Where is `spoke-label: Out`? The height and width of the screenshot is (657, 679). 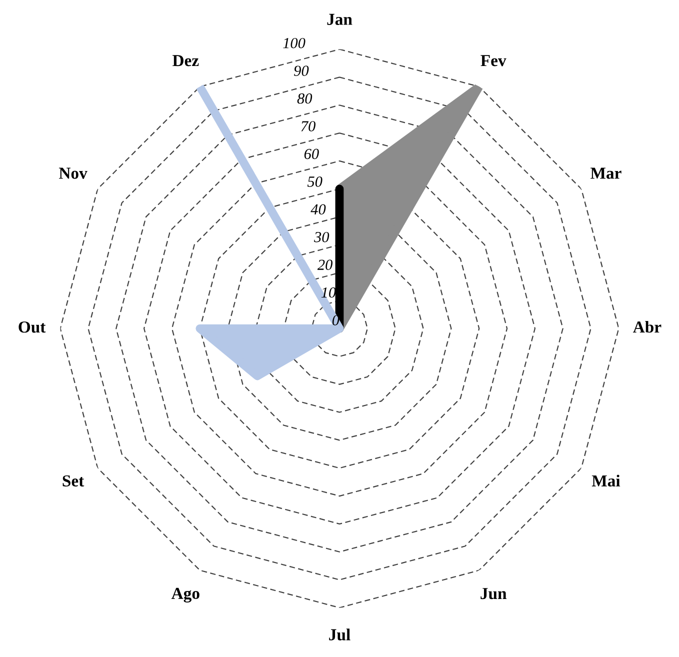
spoke-label: Out is located at coordinates (32, 327).